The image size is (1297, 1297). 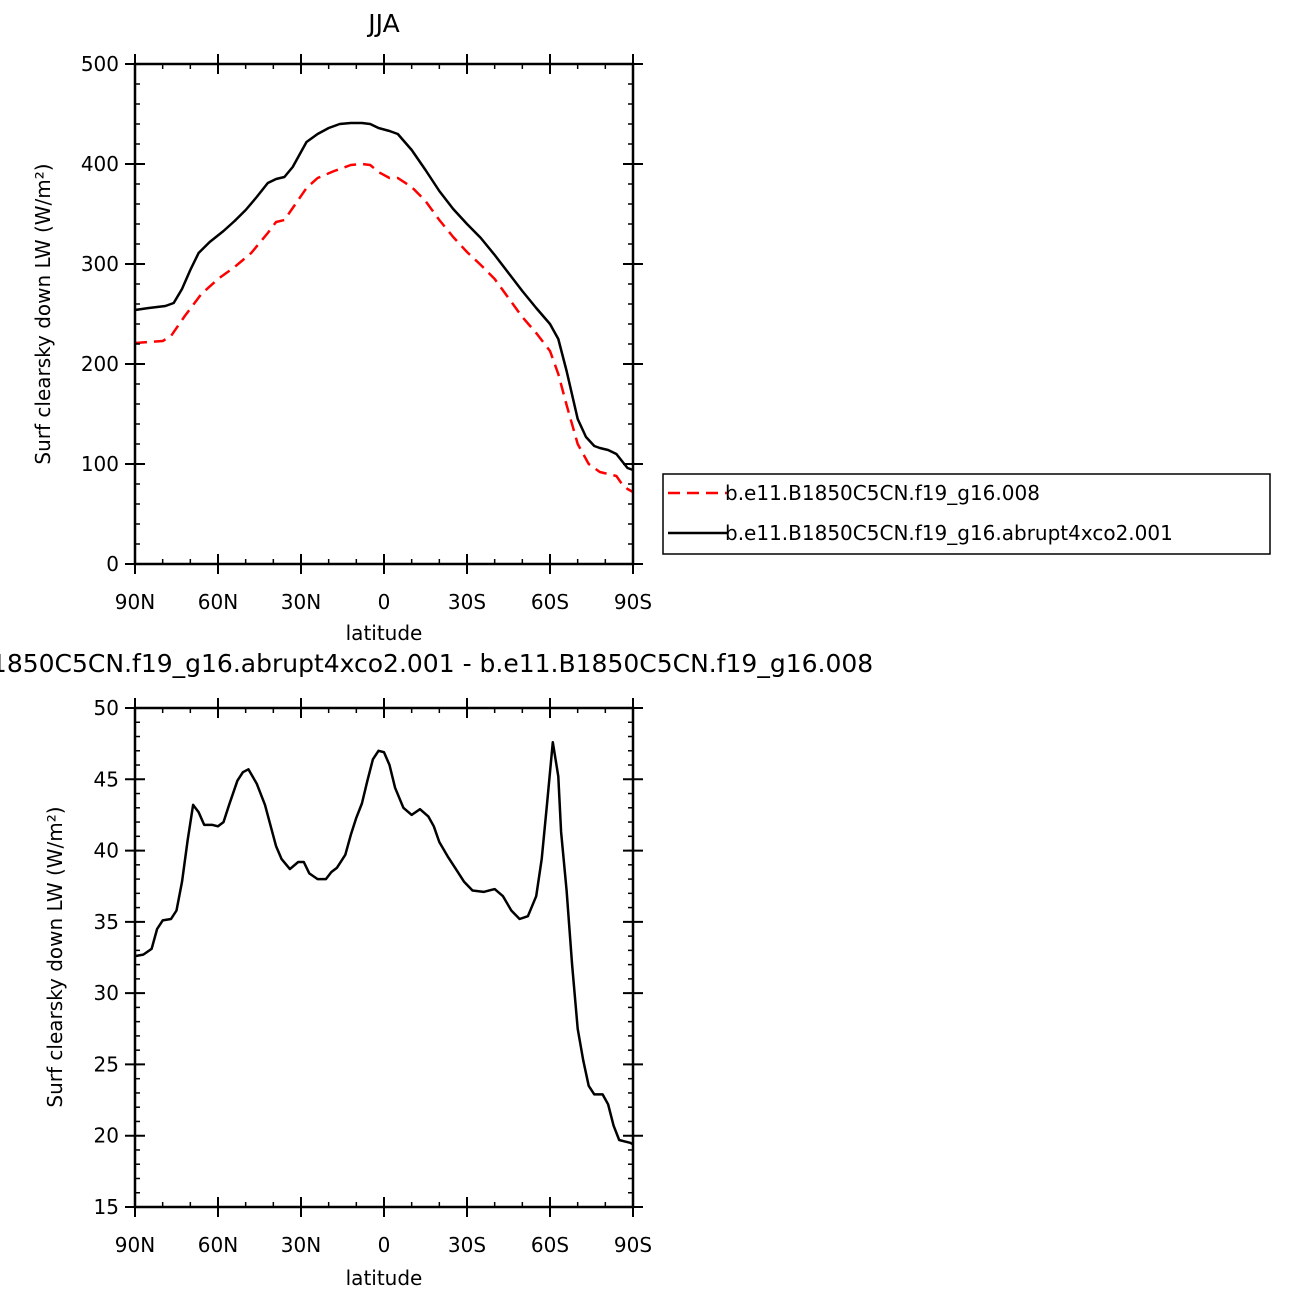 I want to click on y-tick-label: 15, so click(x=106, y=1207).